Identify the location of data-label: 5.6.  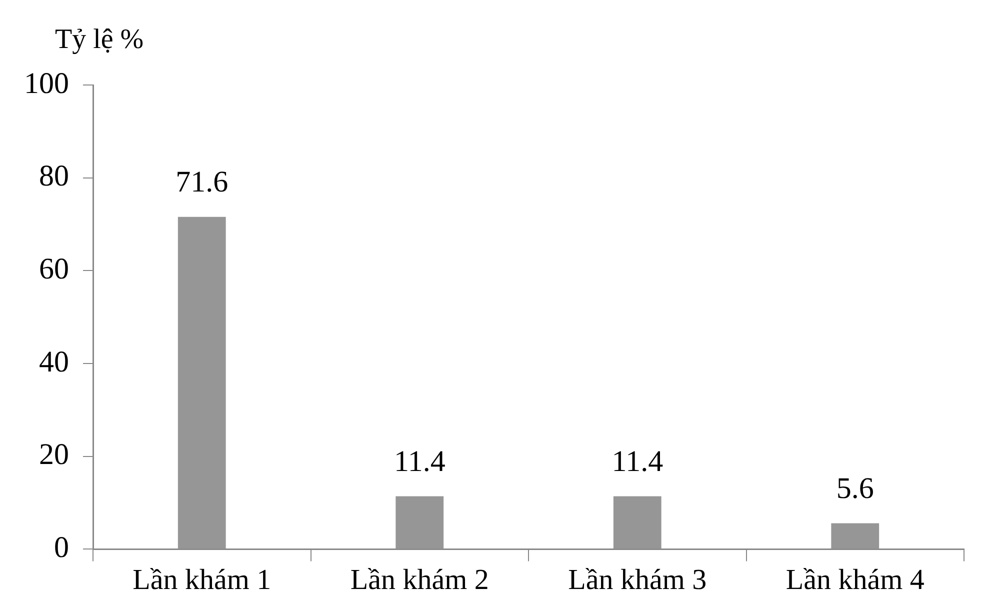
(855, 489).